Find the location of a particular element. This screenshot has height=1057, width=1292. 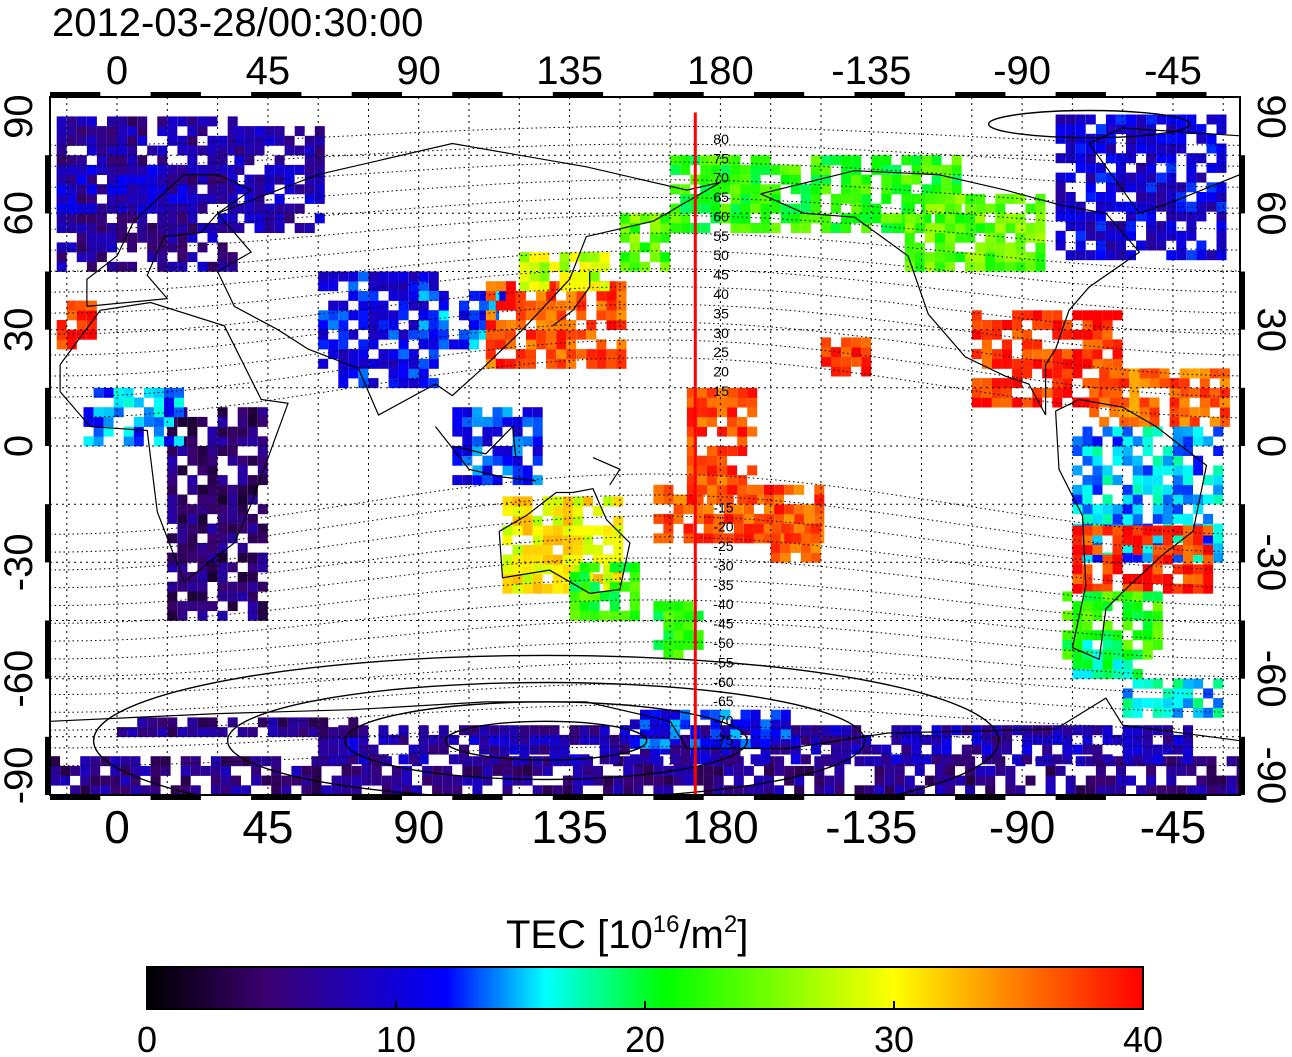

magnetic-latitude-label: -55 is located at coordinates (723, 662).